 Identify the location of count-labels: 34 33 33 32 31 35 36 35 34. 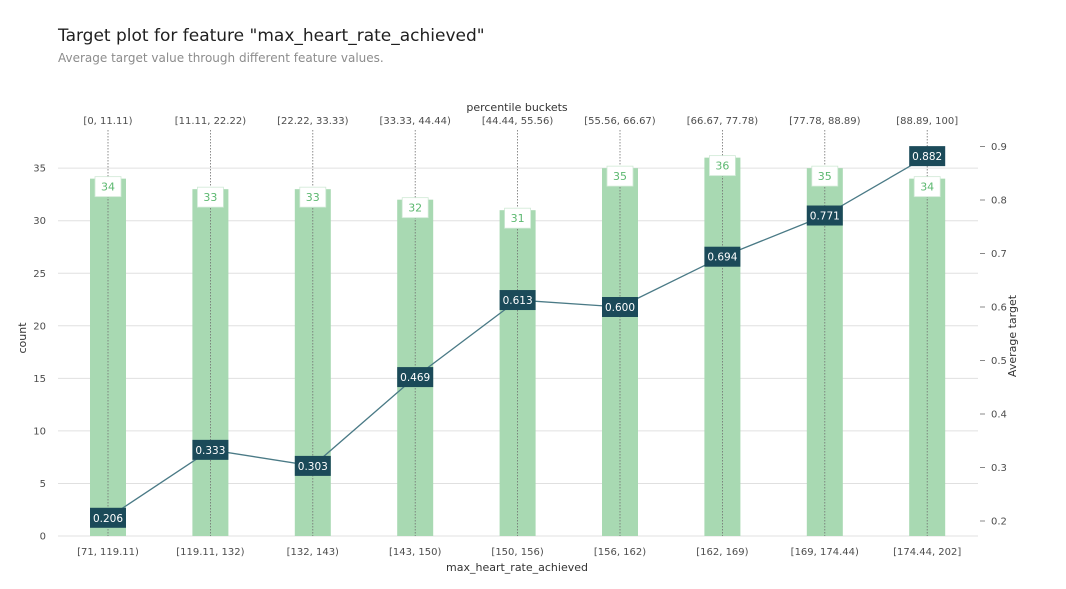
(517, 192).